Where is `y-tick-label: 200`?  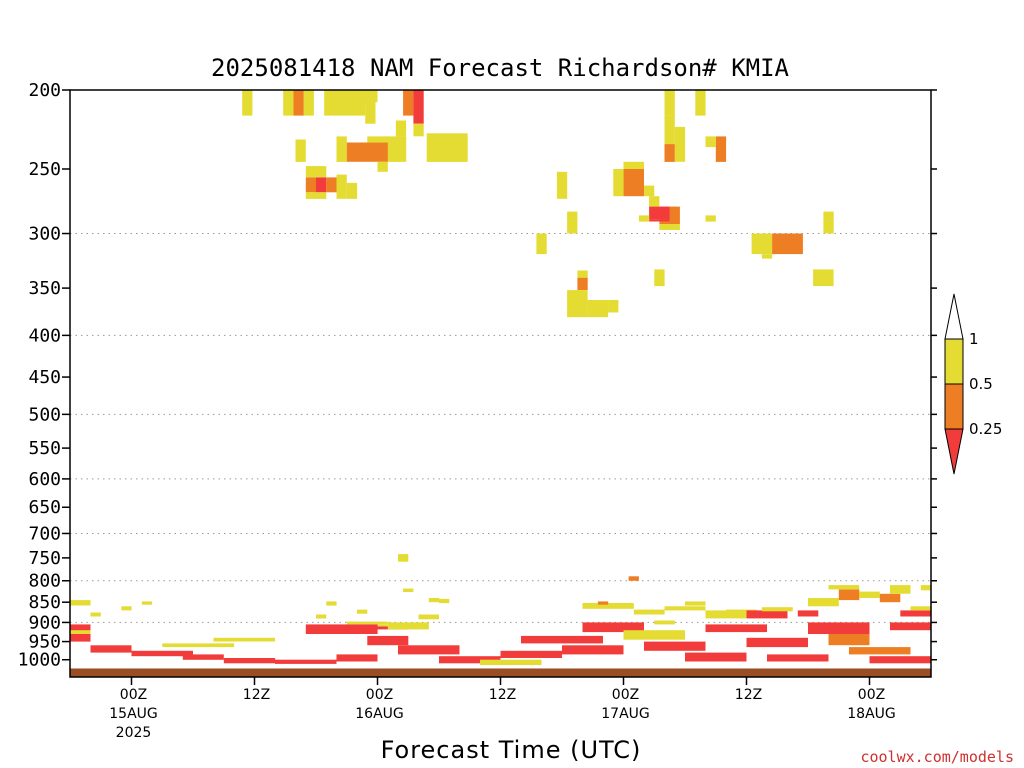 y-tick-label: 200 is located at coordinates (44, 90).